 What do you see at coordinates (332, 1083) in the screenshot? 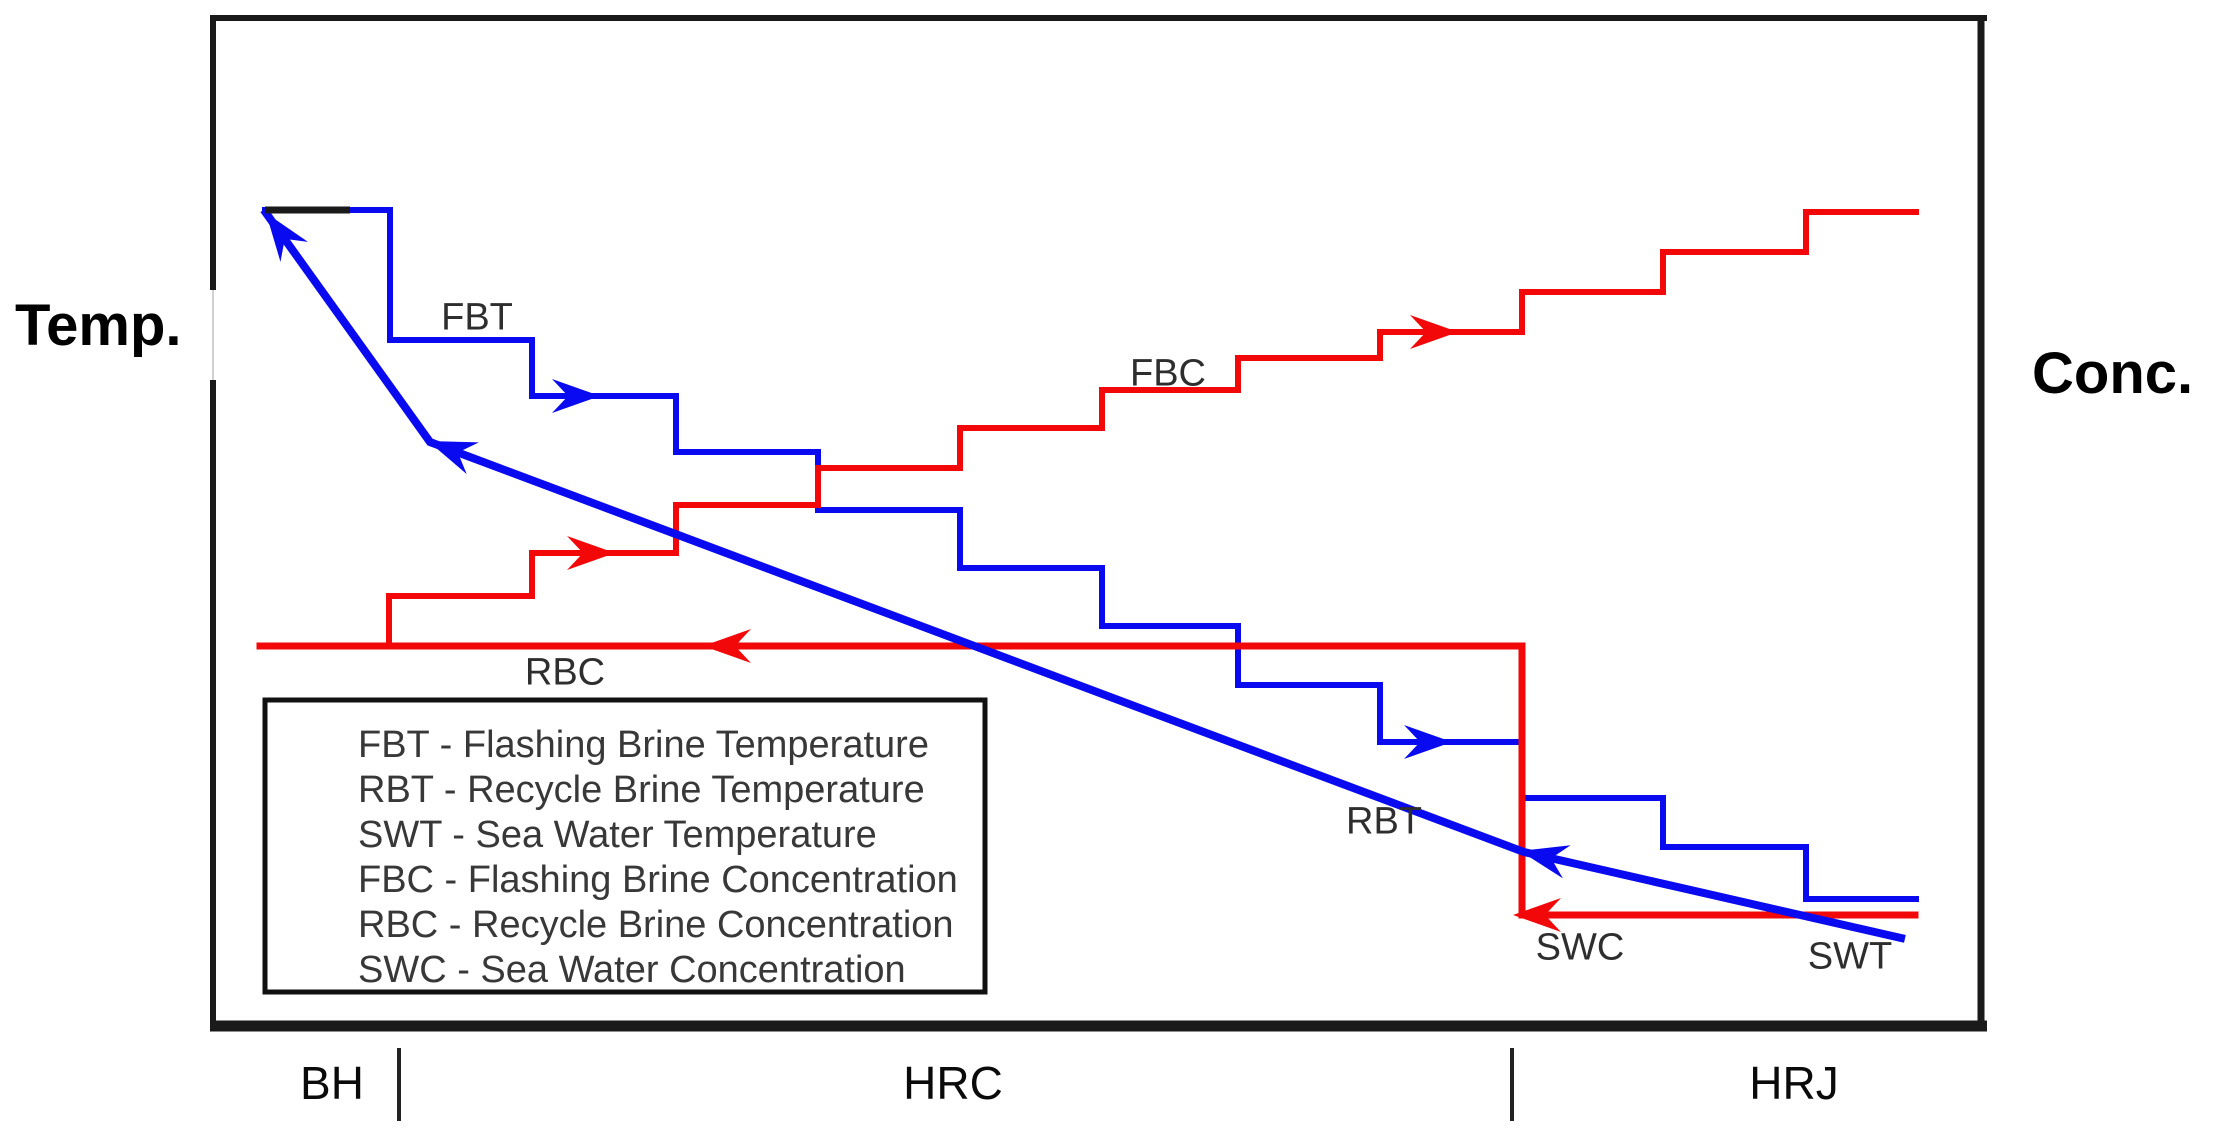
I see `region-label-bh: BH` at bounding box center [332, 1083].